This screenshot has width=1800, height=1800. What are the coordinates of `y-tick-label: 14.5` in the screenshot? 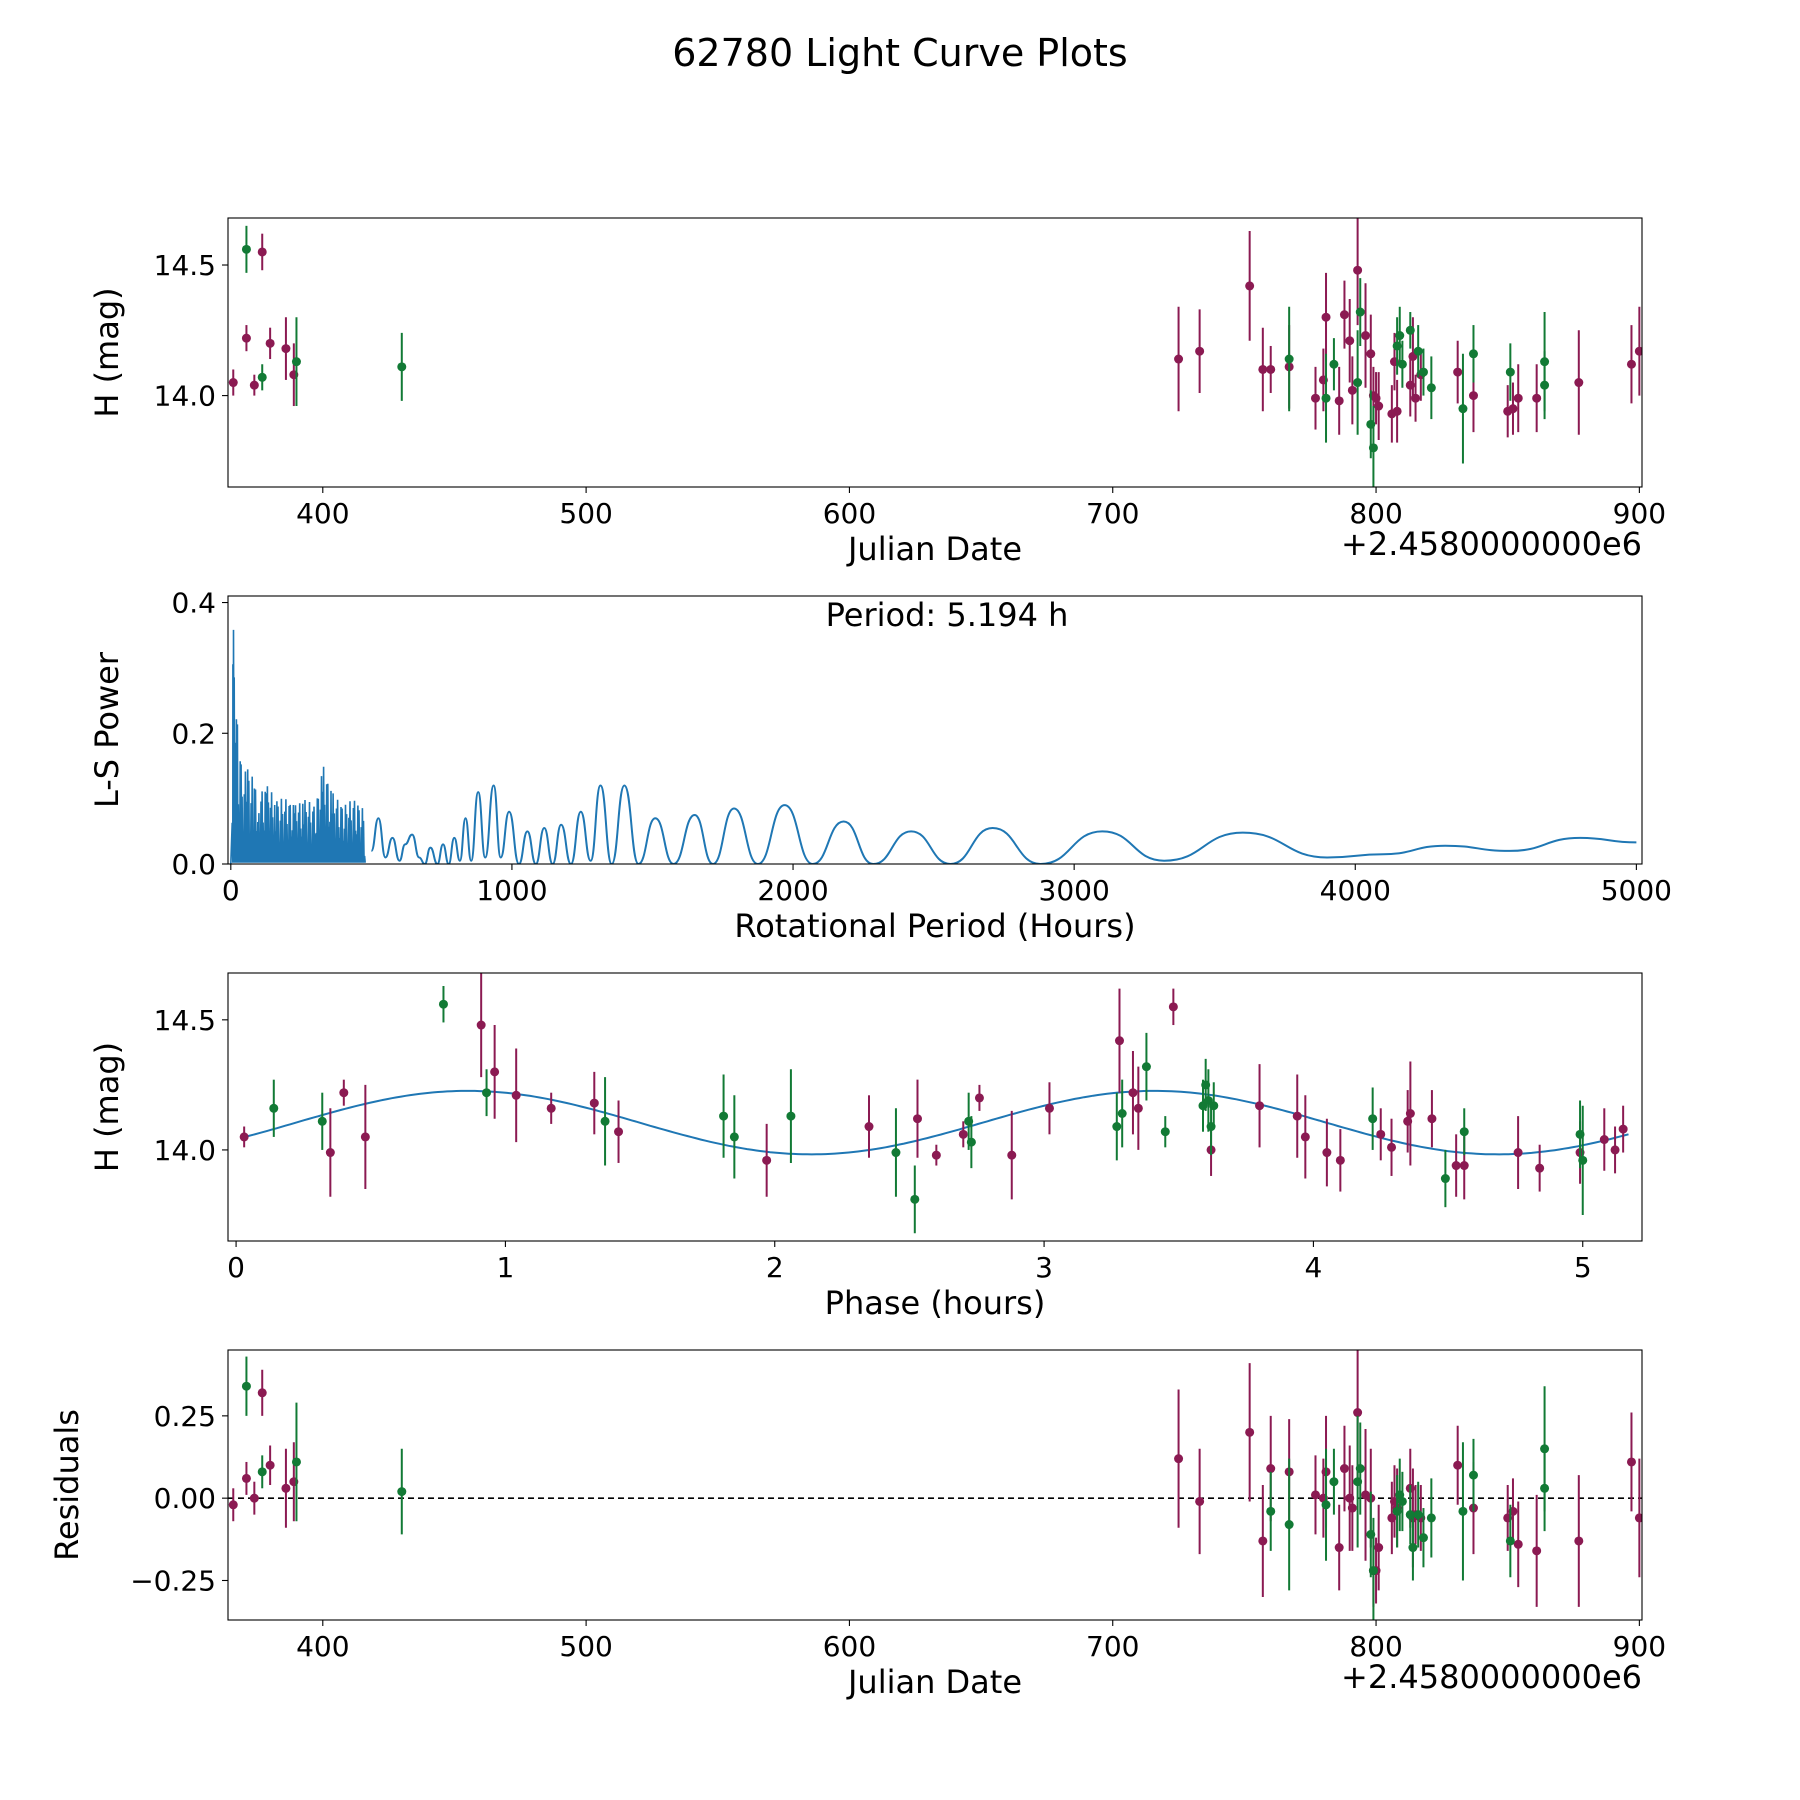 It's located at (185, 1020).